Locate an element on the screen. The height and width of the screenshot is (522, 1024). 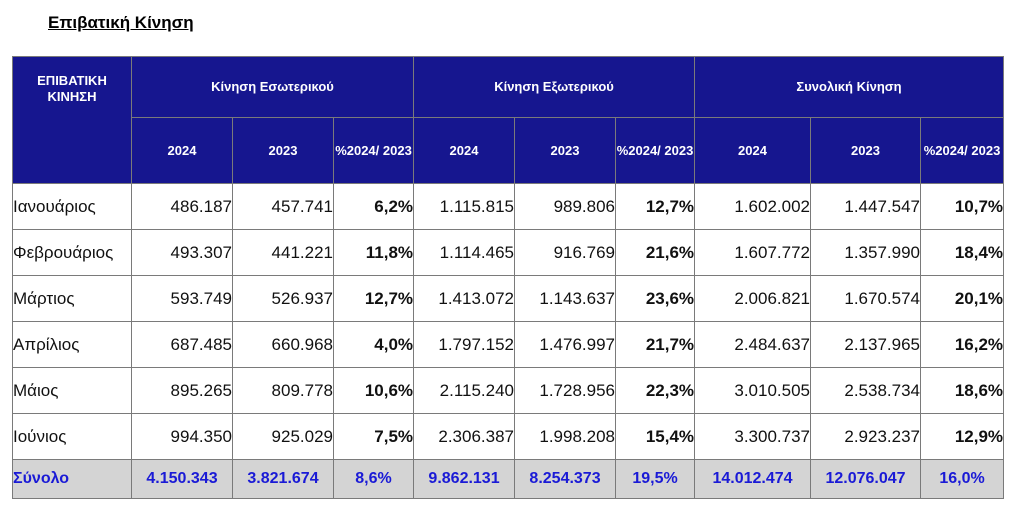
page-title: Επιβατική Κίνηση is located at coordinates (121, 22).